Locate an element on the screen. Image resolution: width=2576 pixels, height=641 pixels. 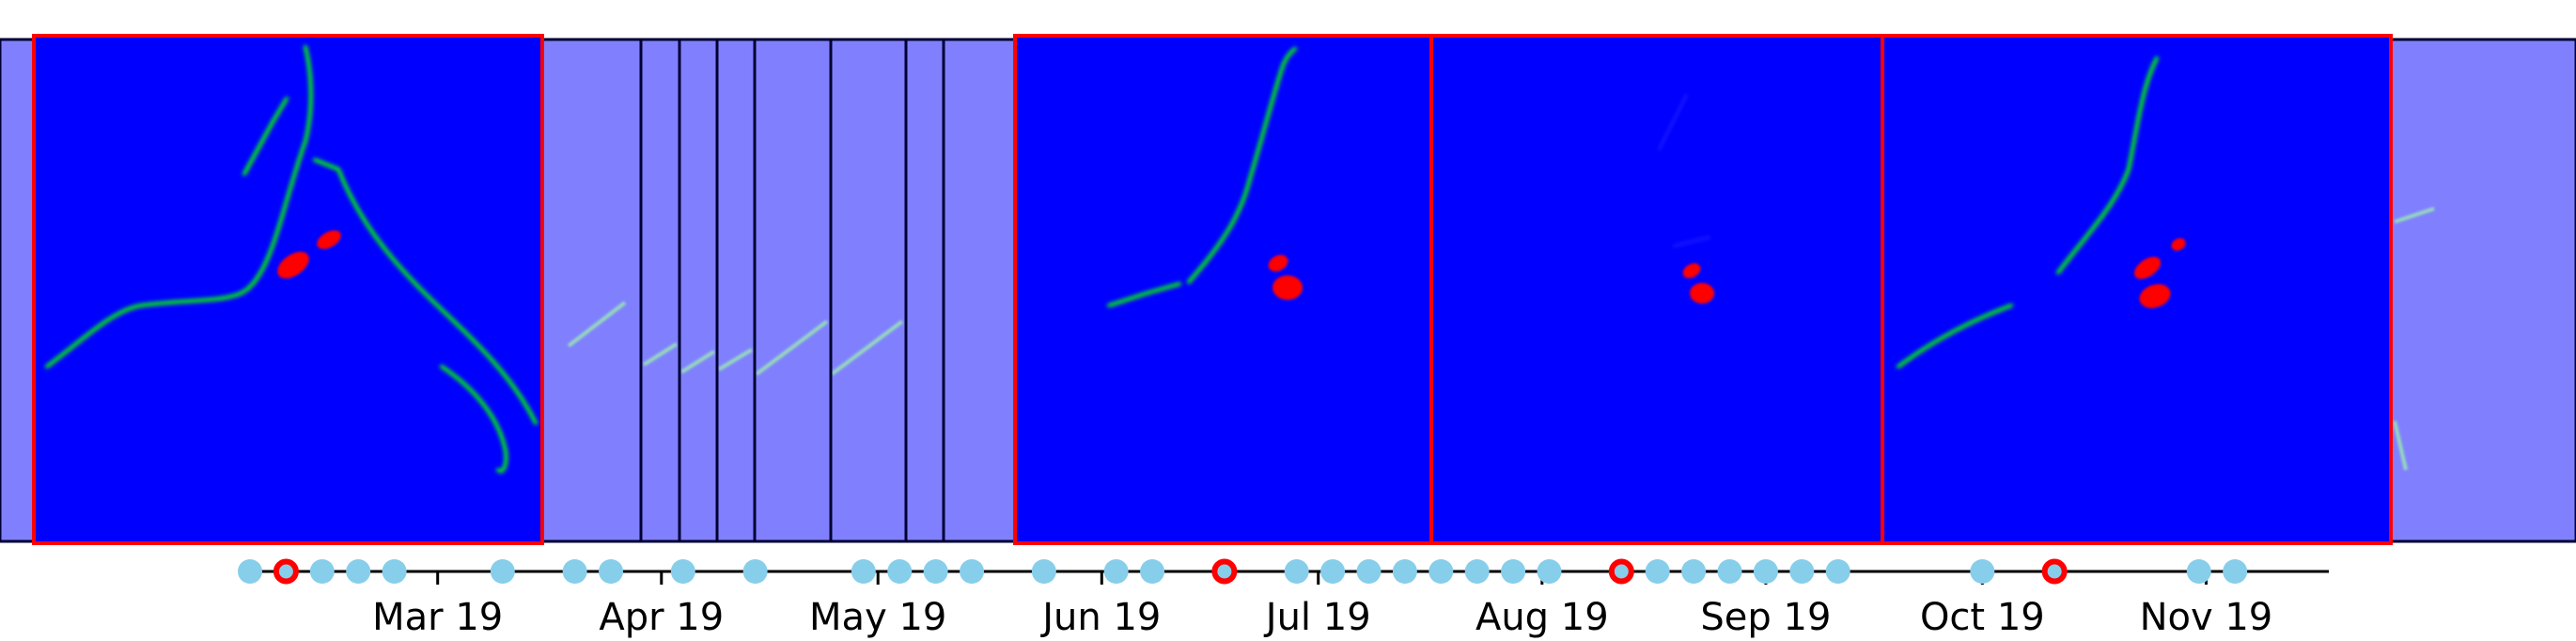
x-tick-label: Jul 19 is located at coordinates (1317, 617).